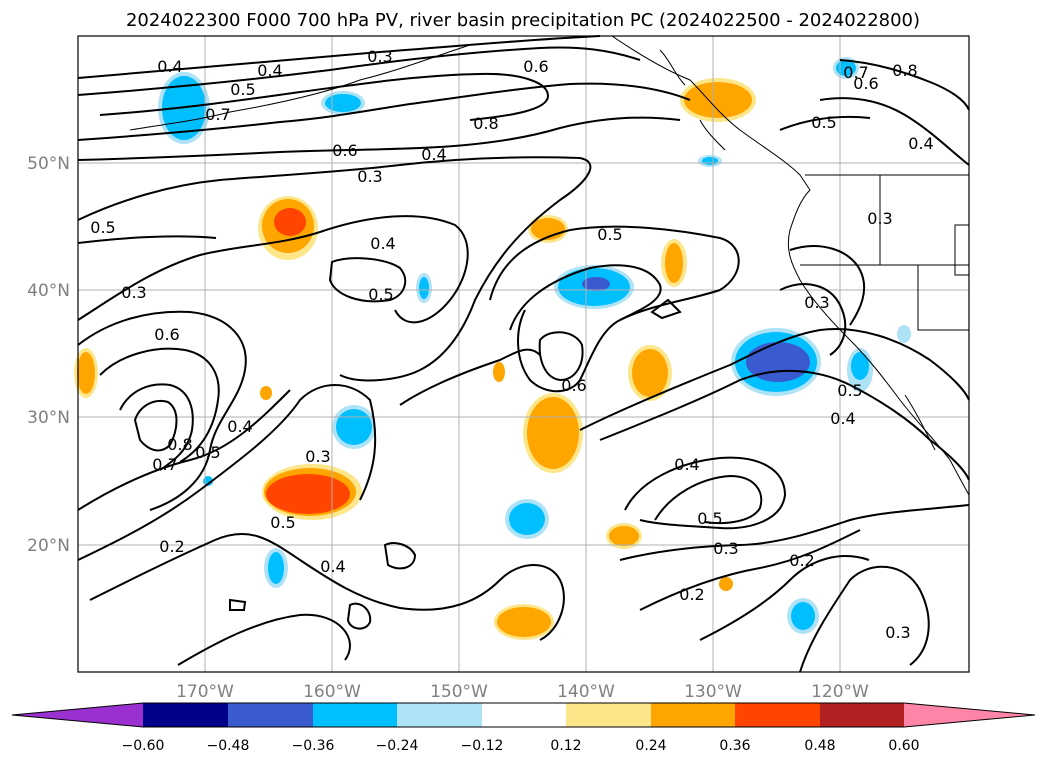 The width and height of the screenshot is (1047, 765). Describe the element at coordinates (143, 746) in the screenshot. I see `colorbar-tick-label: −0.60` at that location.